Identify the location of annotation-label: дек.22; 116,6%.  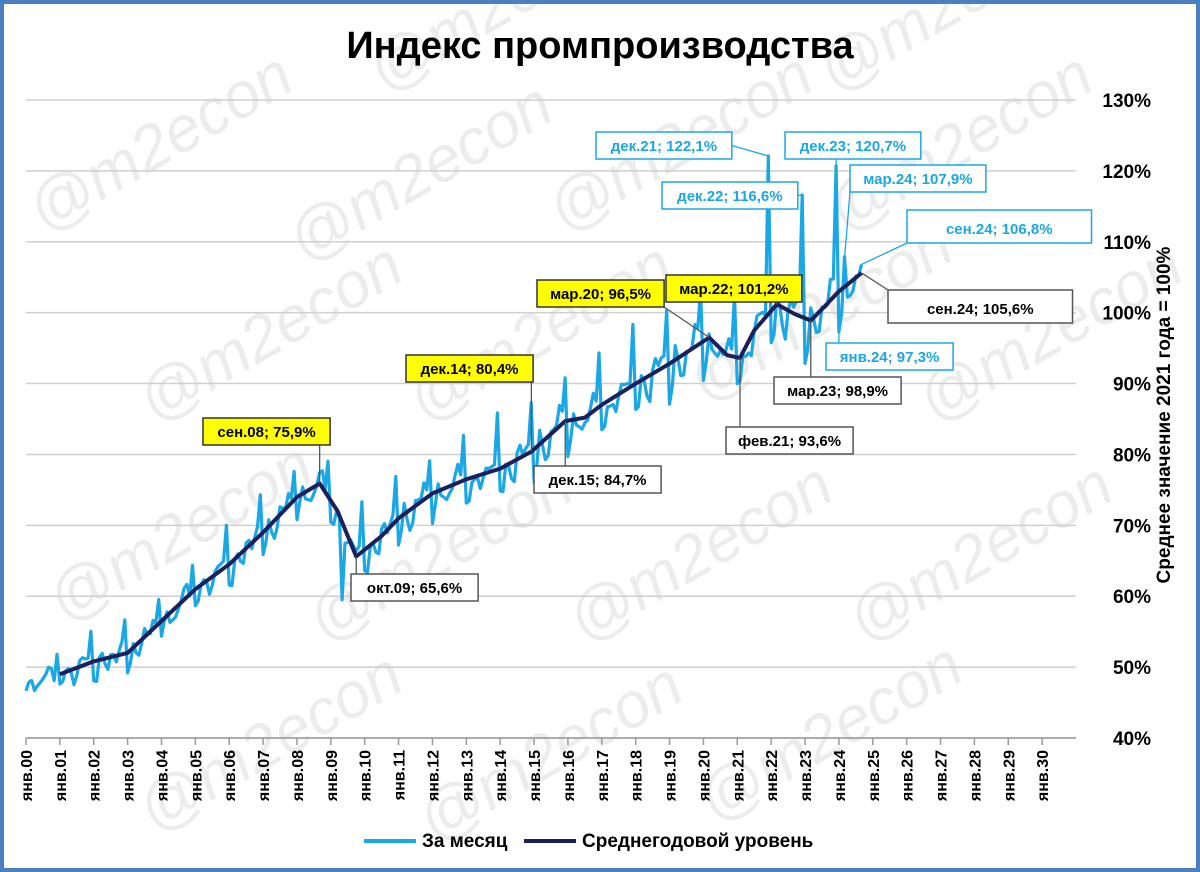
(729, 196).